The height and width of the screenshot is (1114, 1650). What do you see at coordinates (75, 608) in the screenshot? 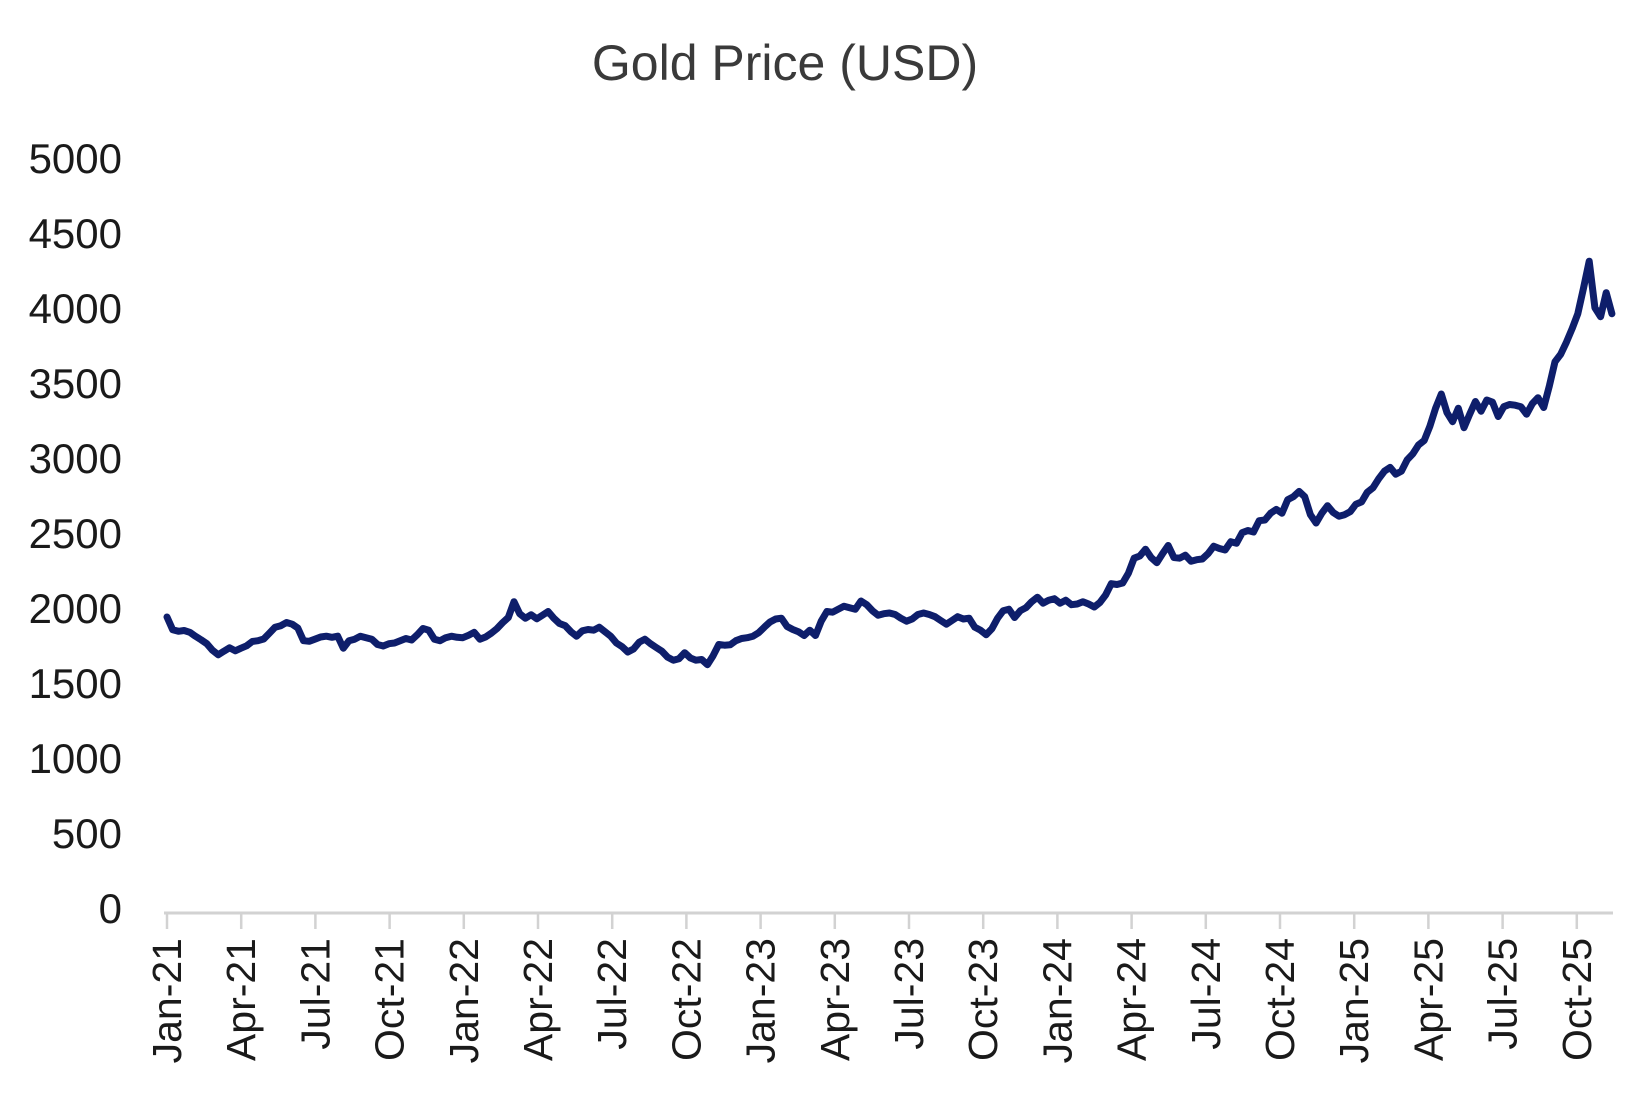
I see `y-axis-tick-label: 2000` at bounding box center [75, 608].